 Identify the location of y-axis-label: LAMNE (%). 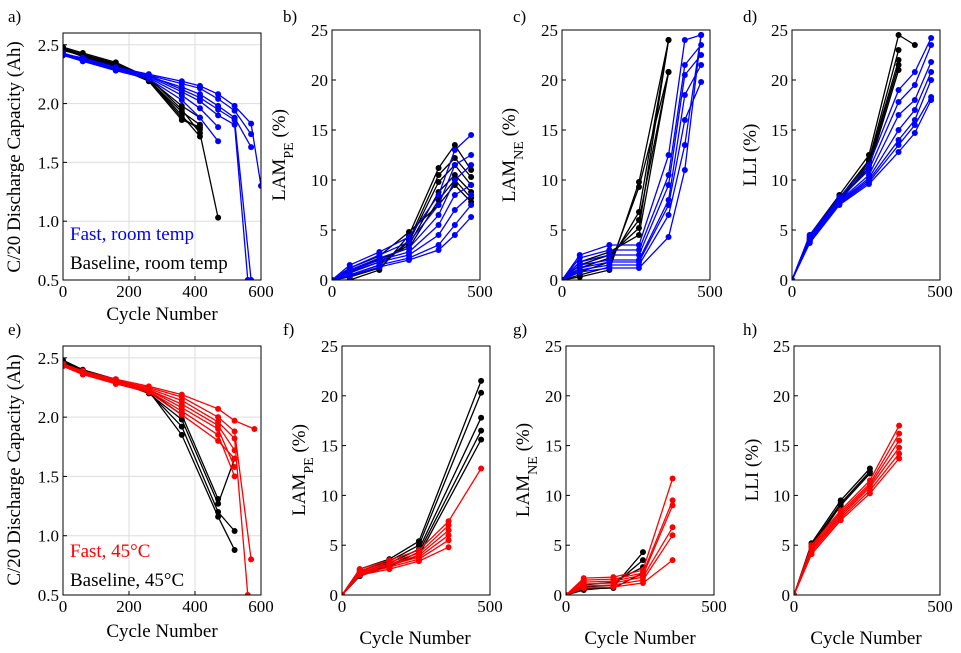
(513, 155).